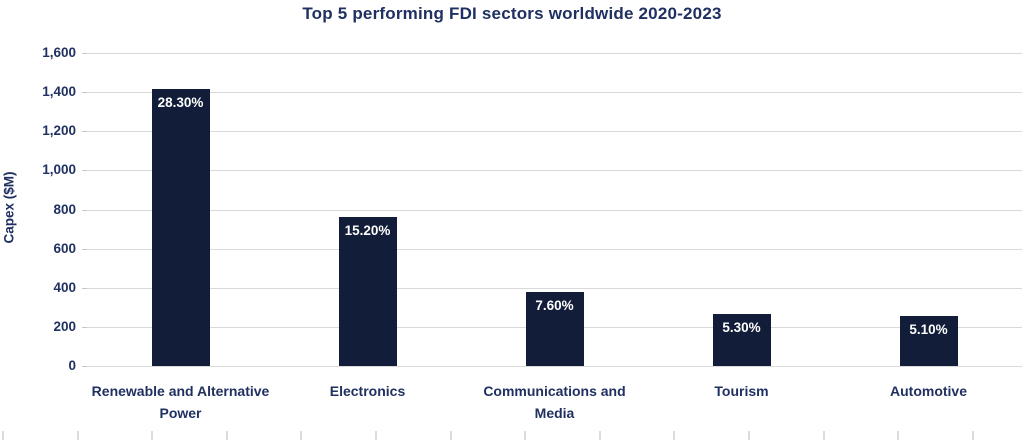 This screenshot has height=440, width=1024. I want to click on bar-value-label: 7.60%, so click(554, 305).